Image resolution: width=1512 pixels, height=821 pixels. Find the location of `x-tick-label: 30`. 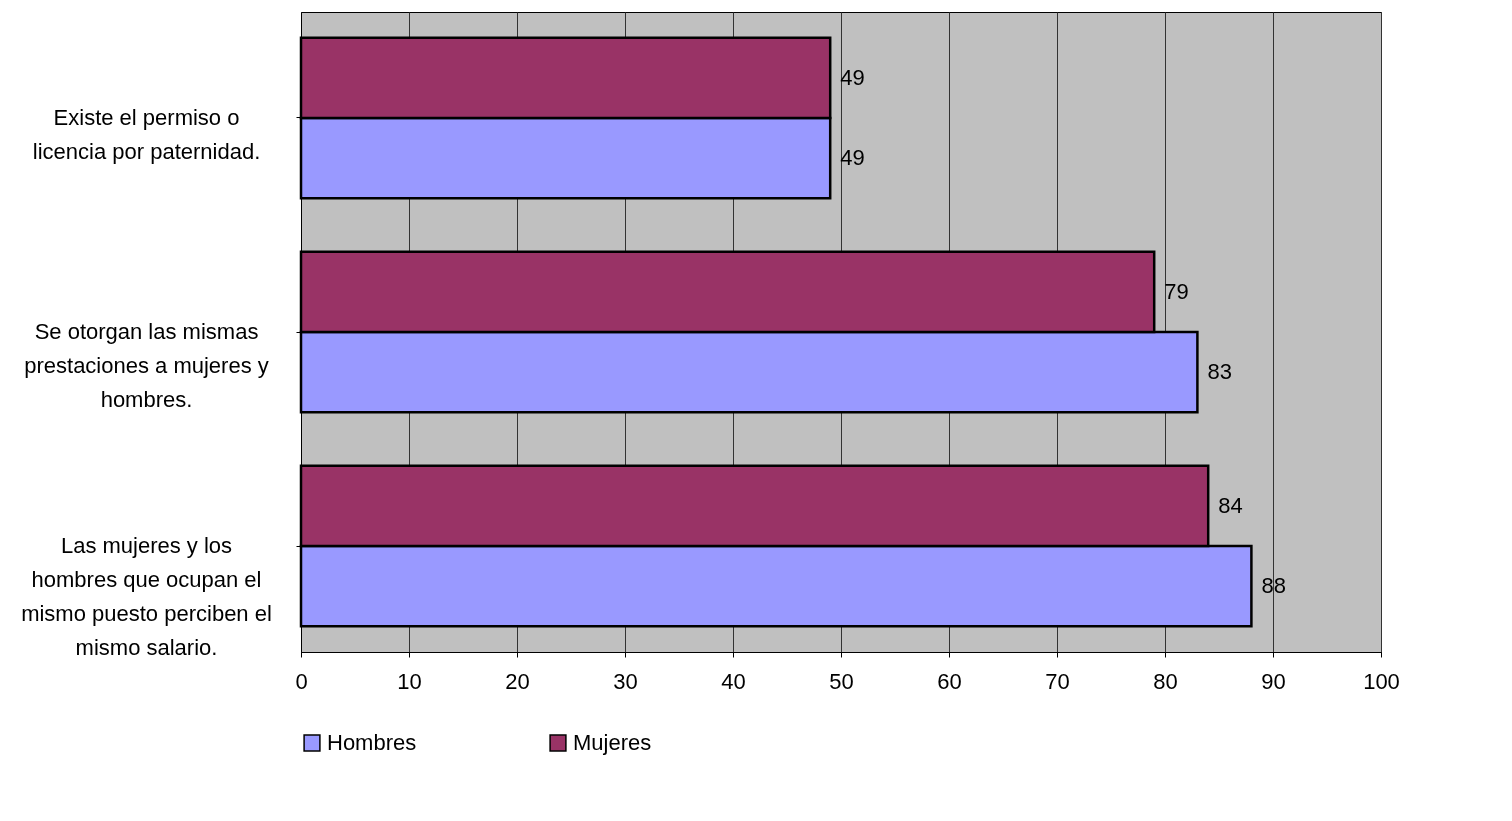

x-tick-label: 30 is located at coordinates (625, 681).